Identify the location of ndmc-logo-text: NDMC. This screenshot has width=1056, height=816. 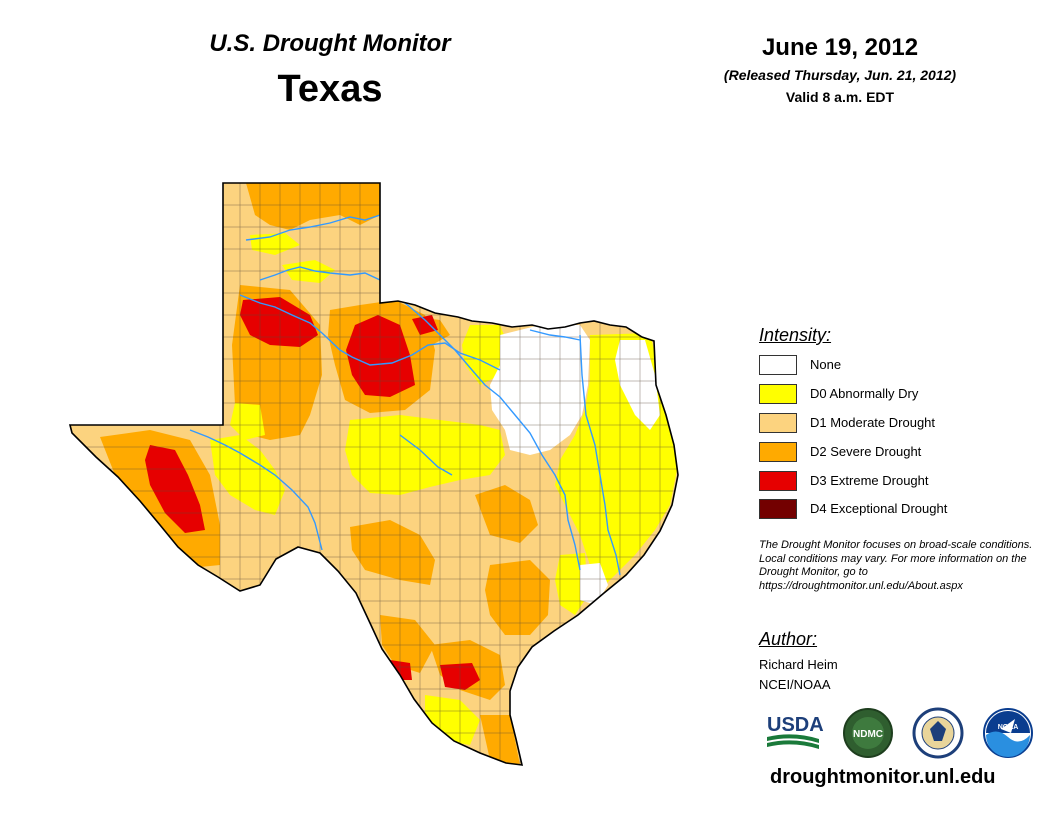
(868, 734).